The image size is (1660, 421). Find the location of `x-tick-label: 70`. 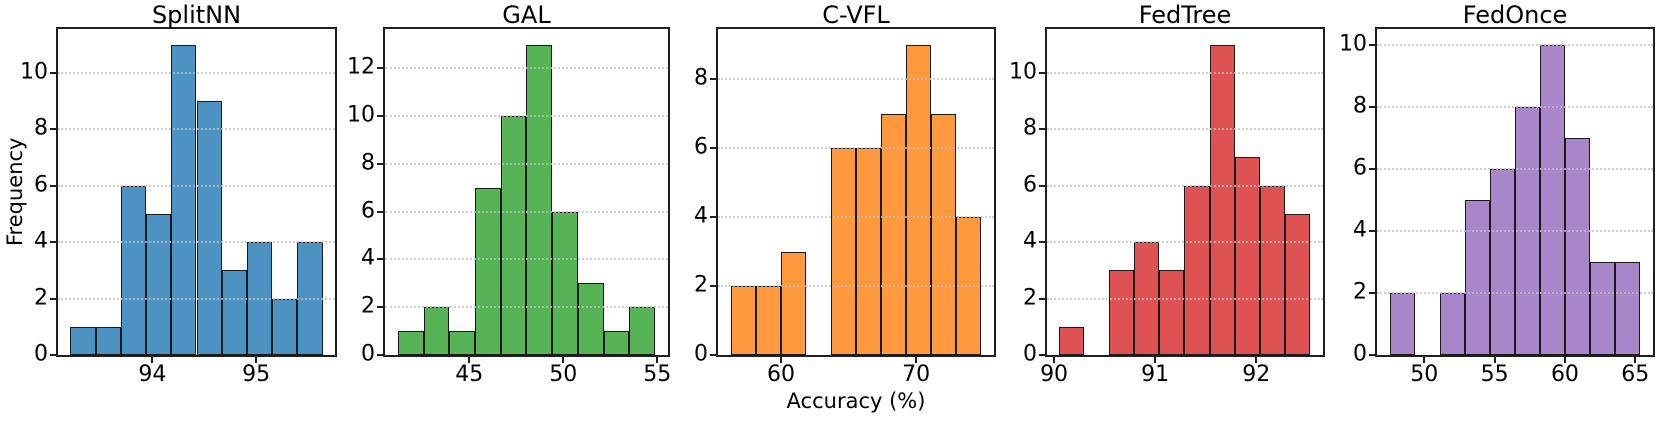

x-tick-label: 70 is located at coordinates (916, 374).